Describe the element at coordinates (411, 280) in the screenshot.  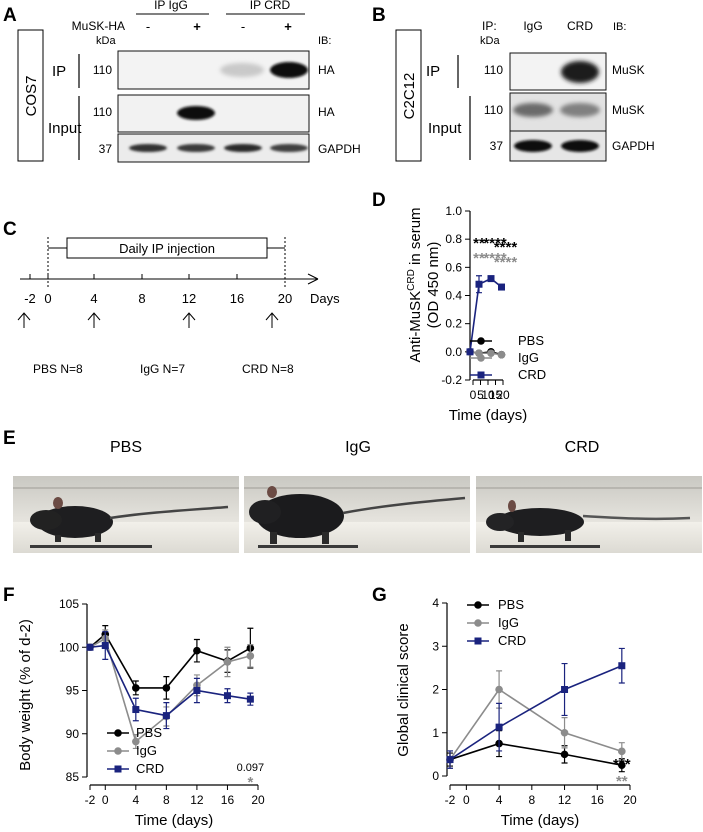
I see `d-ylabel-sup: CRD` at that location.